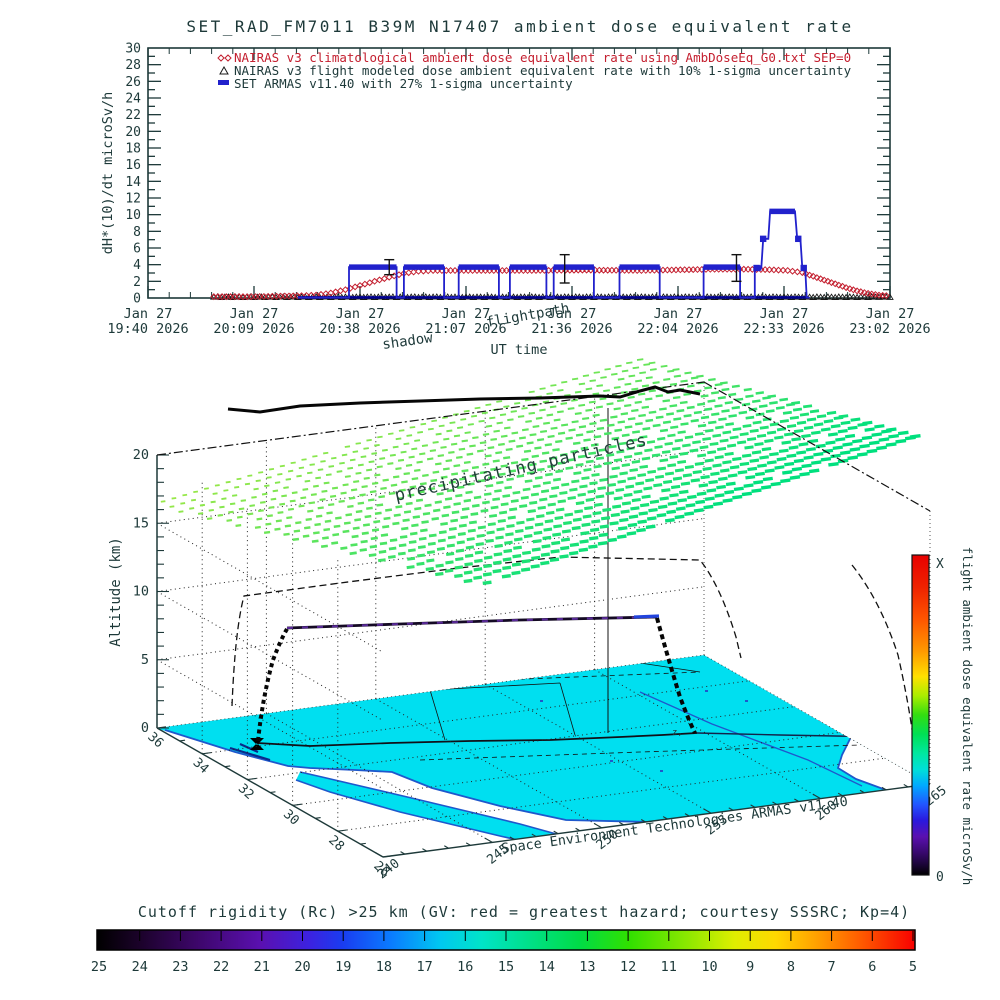  Describe the element at coordinates (882, 650) in the screenshot. I see `wall-shadow-right` at that location.